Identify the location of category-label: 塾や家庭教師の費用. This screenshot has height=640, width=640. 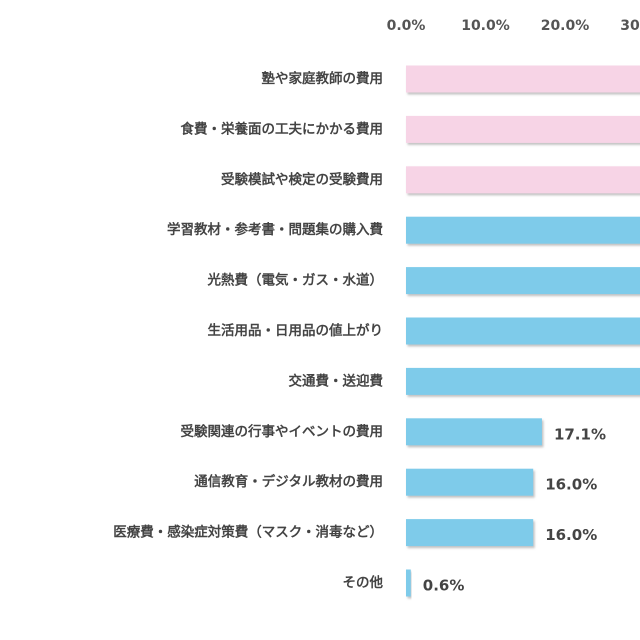
(323, 78).